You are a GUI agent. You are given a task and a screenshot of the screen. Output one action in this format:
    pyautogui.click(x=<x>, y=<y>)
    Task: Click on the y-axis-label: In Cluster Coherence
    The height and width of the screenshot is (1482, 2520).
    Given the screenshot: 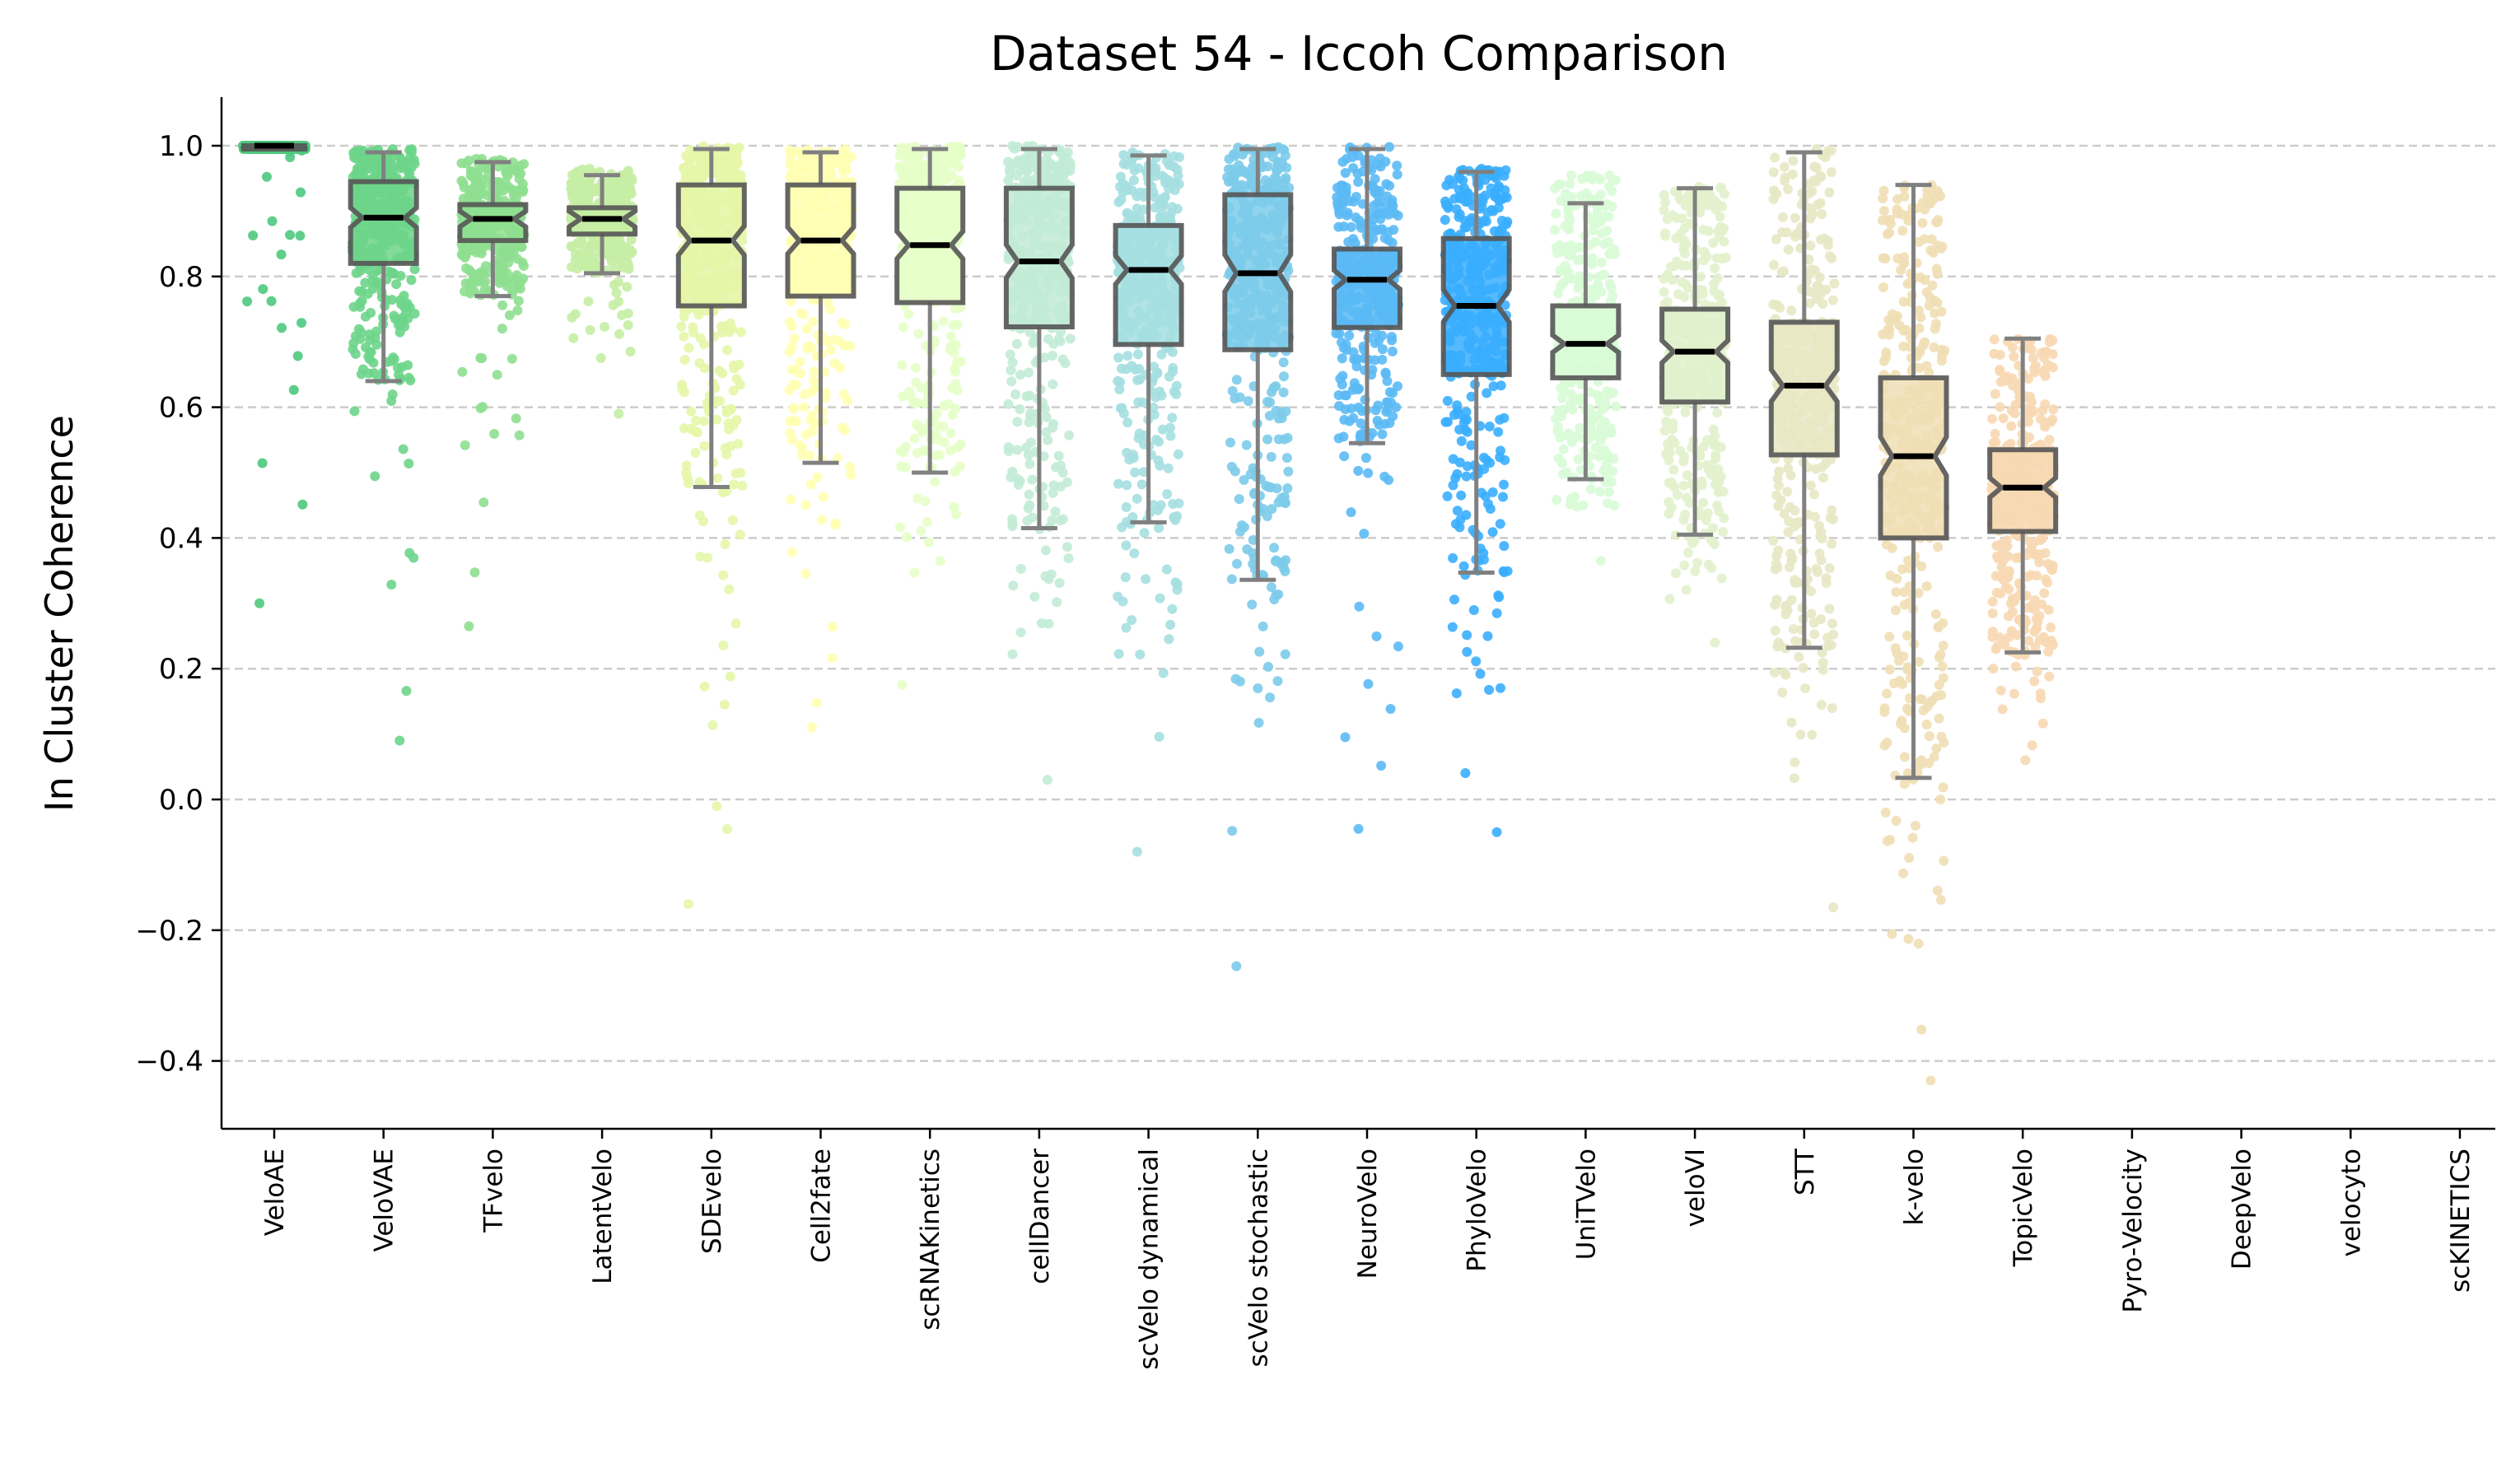 What is the action you would take?
    pyautogui.click(x=59, y=613)
    